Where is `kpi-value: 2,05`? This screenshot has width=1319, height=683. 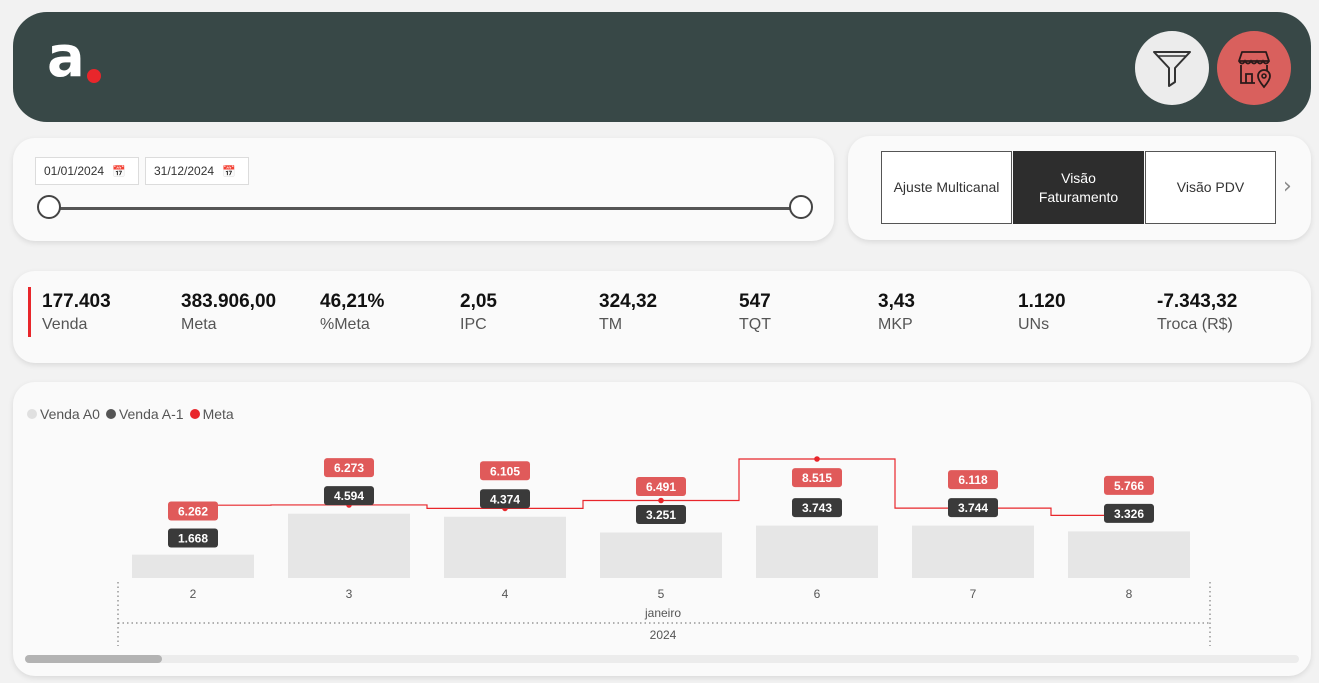
kpi-value: 2,05 is located at coordinates (478, 301).